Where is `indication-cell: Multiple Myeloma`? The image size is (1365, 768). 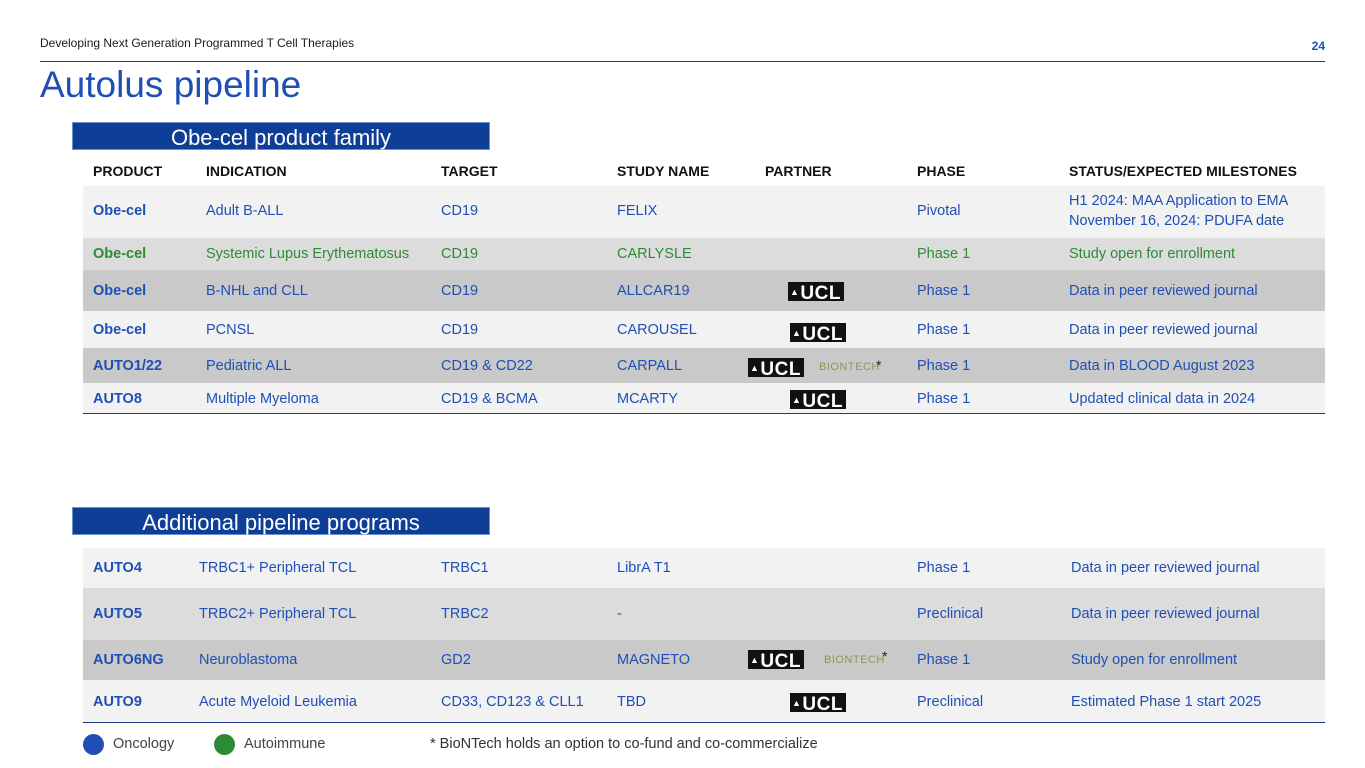 indication-cell: Multiple Myeloma is located at coordinates (262, 399).